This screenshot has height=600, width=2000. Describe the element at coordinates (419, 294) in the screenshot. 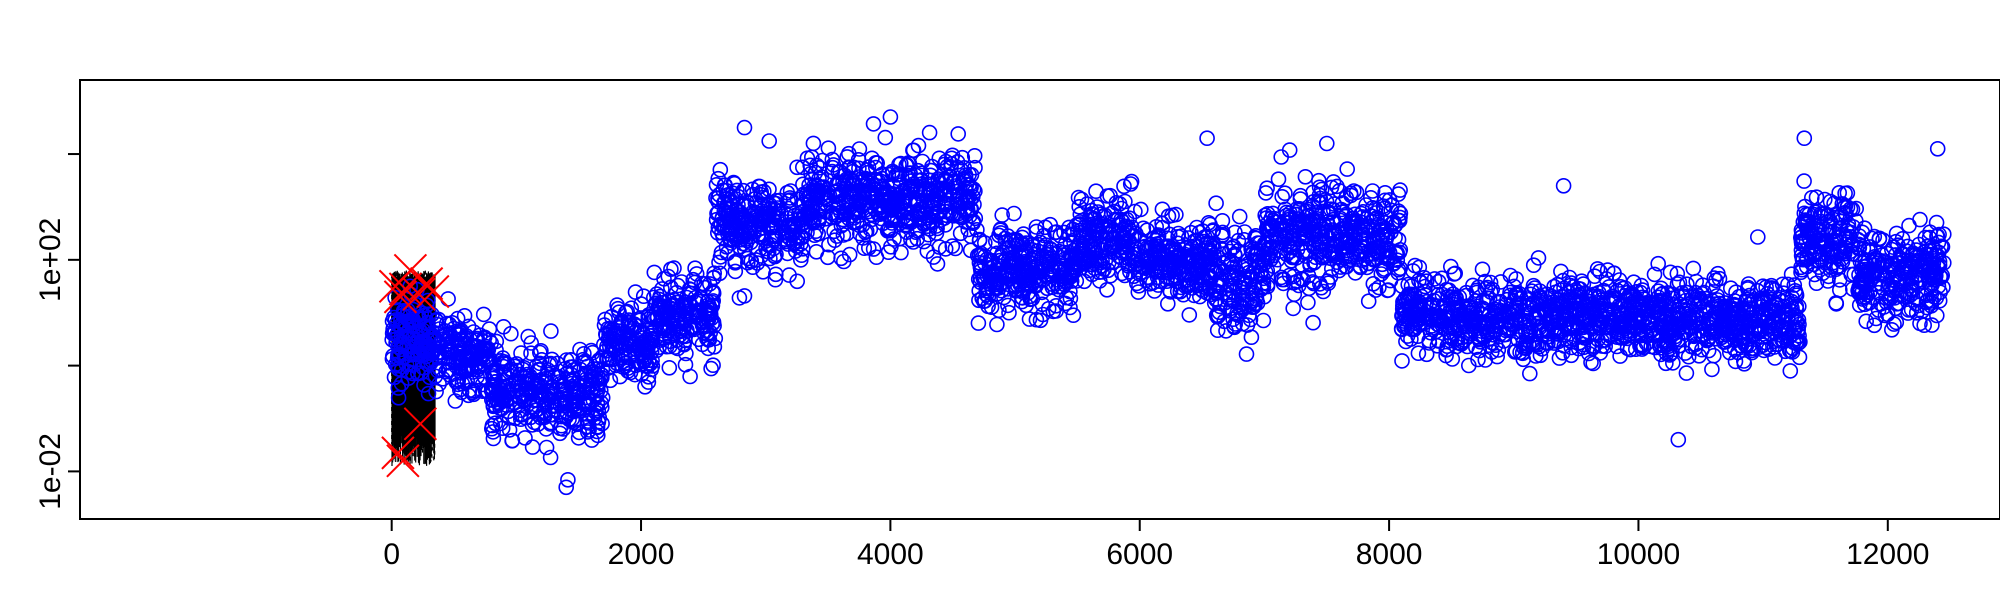

I see `cross-marker` at that location.